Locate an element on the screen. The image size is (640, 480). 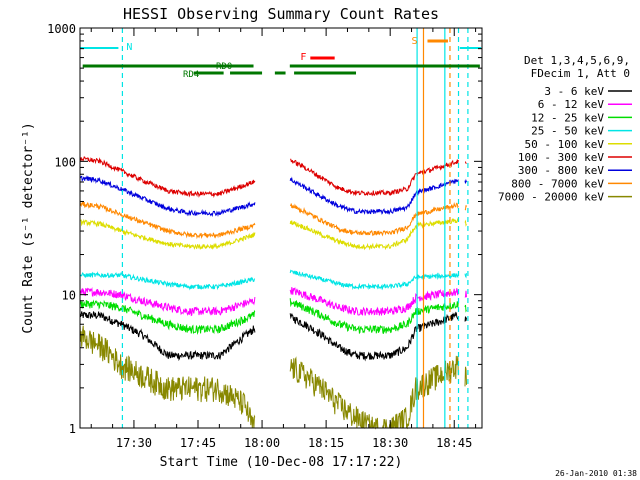
y-axis-label: Count Rate (s⁻¹ detector⁻¹) is located at coordinates (28, 227).